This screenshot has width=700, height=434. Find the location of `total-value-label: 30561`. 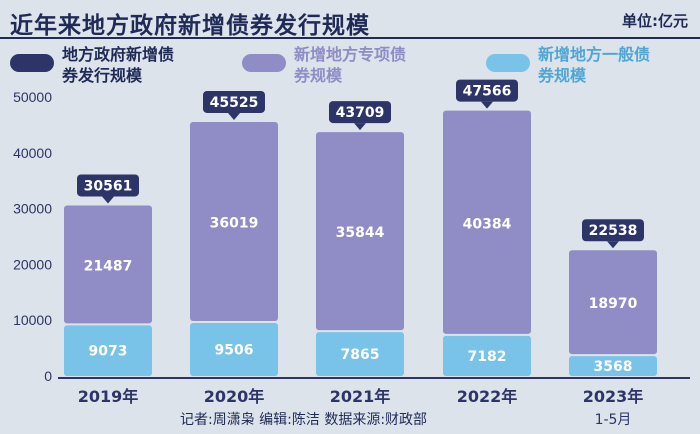

total-value-label: 30561 is located at coordinates (108, 186).